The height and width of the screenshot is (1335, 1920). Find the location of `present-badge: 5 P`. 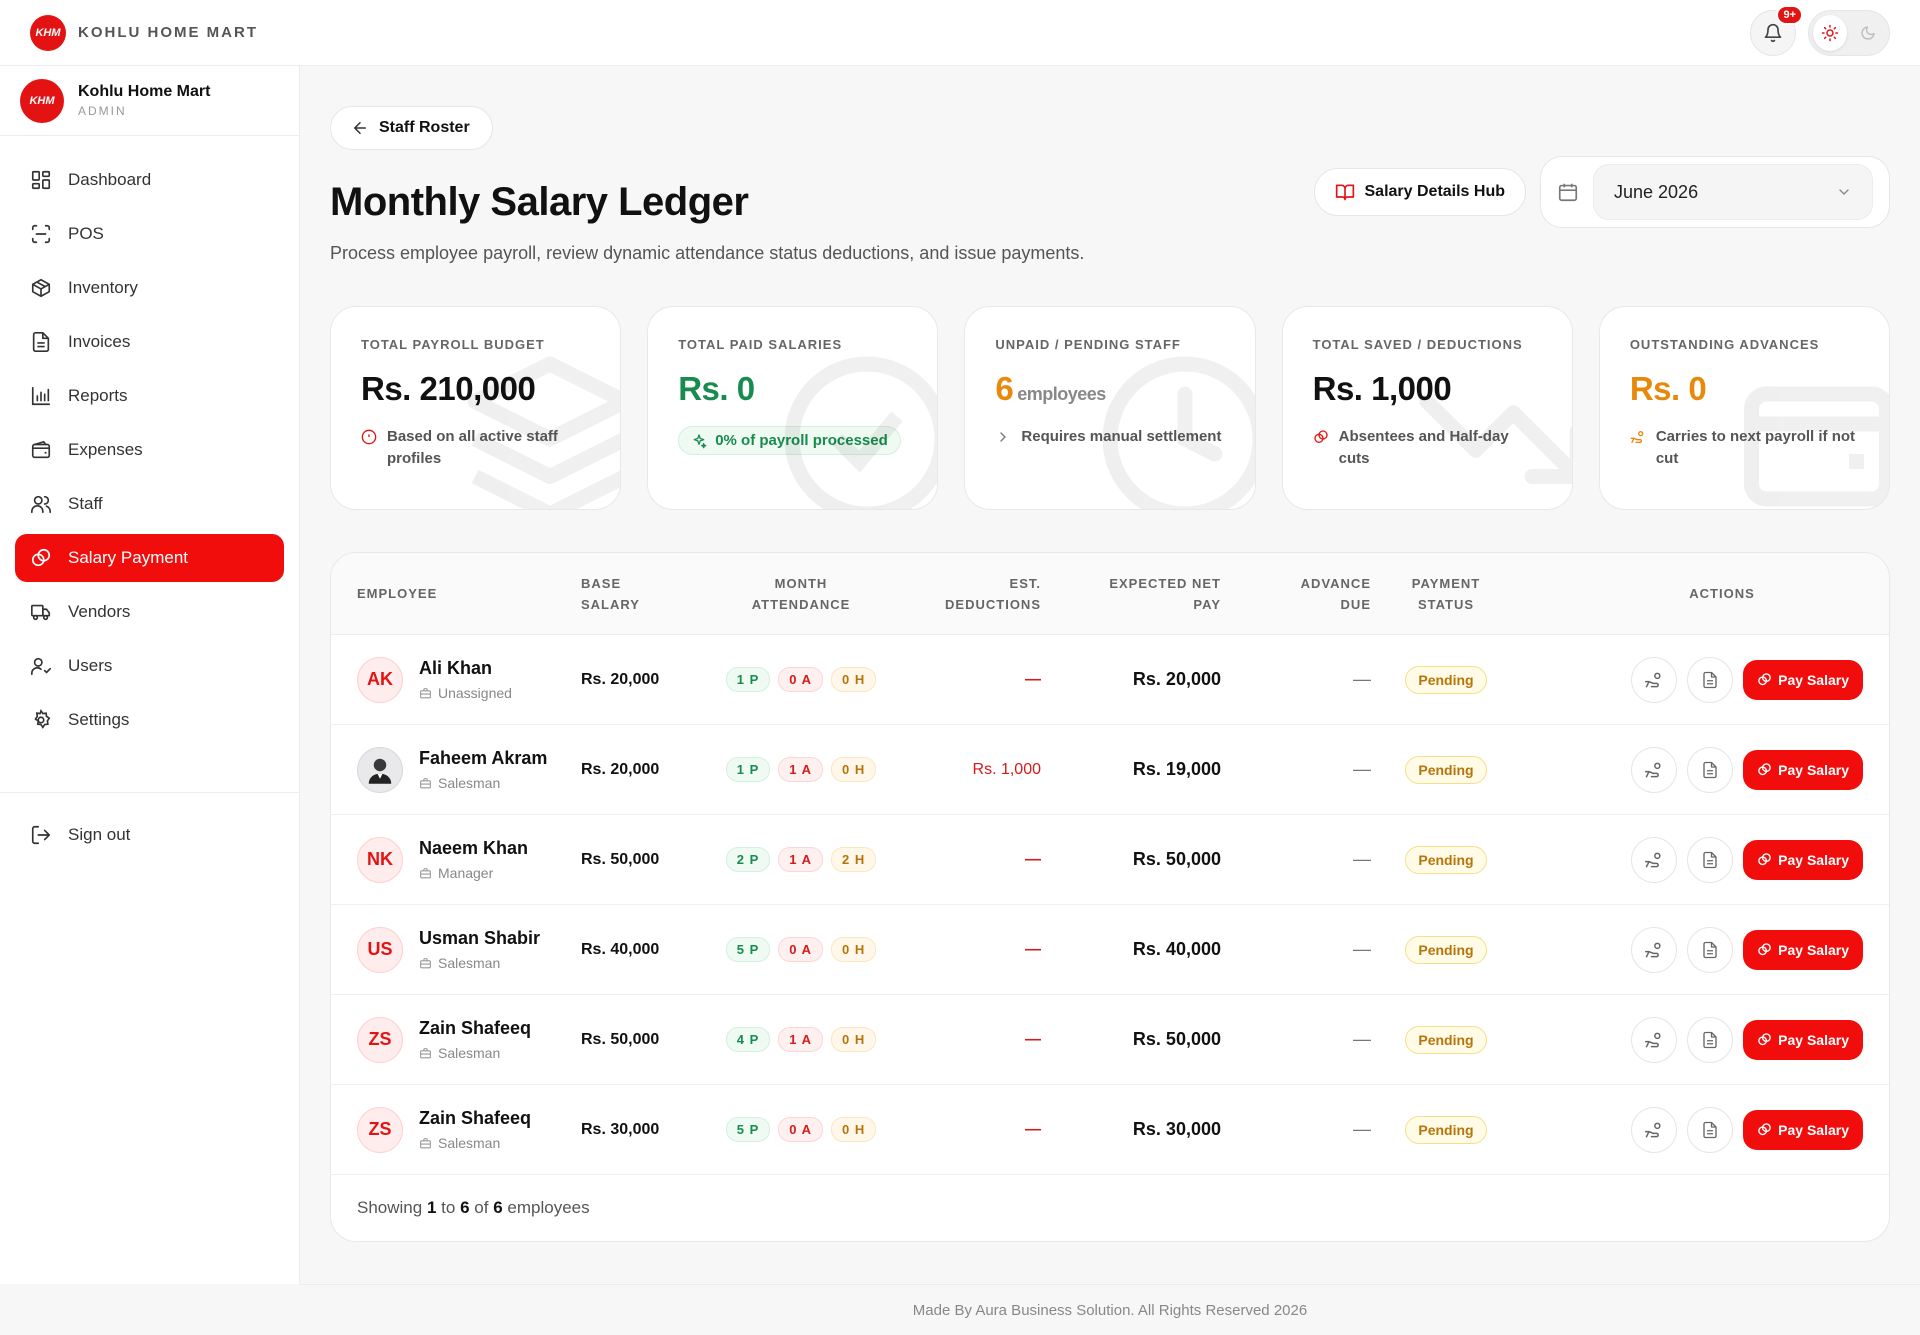

present-badge: 5 P is located at coordinates (748, 949).